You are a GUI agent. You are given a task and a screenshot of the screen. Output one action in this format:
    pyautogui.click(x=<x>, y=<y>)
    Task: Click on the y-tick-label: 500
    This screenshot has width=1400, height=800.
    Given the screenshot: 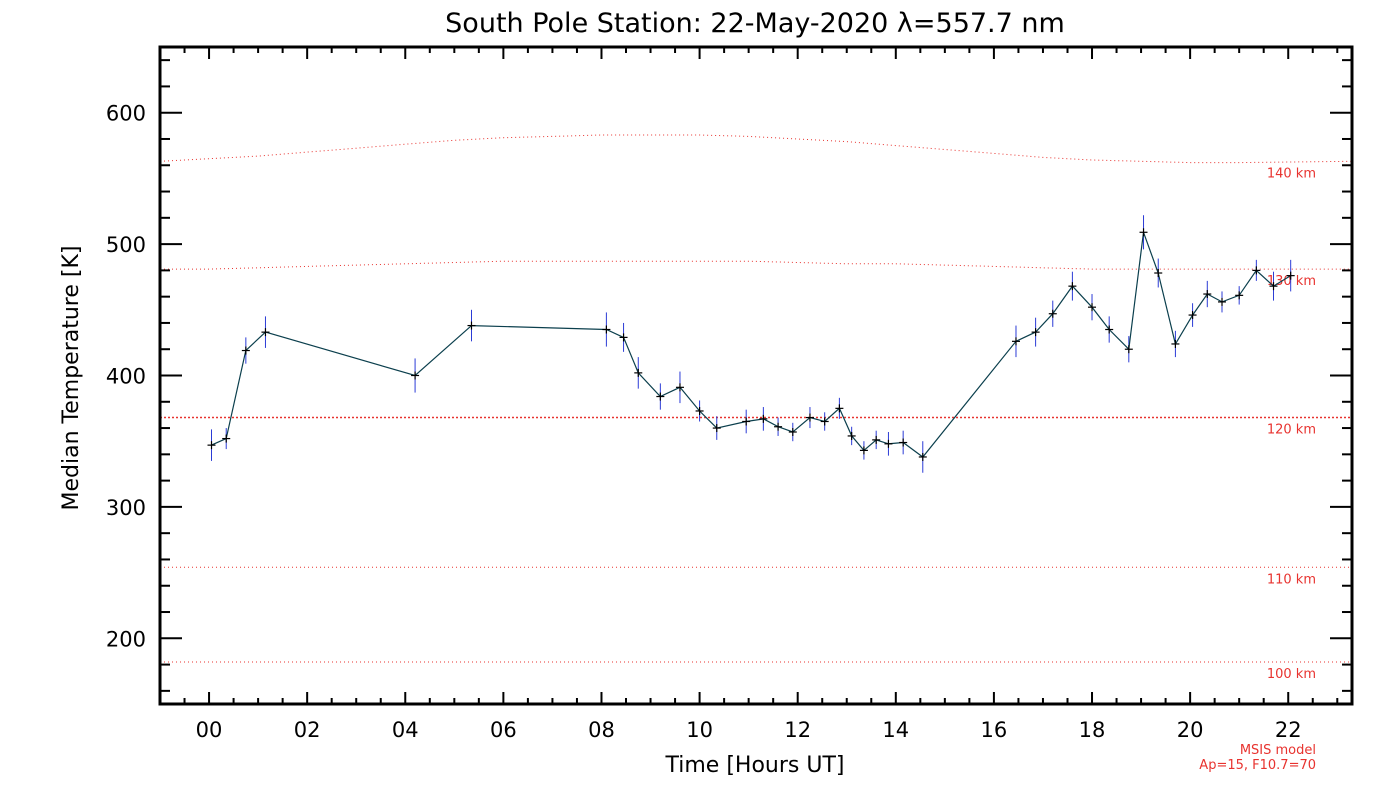 What is the action you would take?
    pyautogui.click(x=126, y=245)
    